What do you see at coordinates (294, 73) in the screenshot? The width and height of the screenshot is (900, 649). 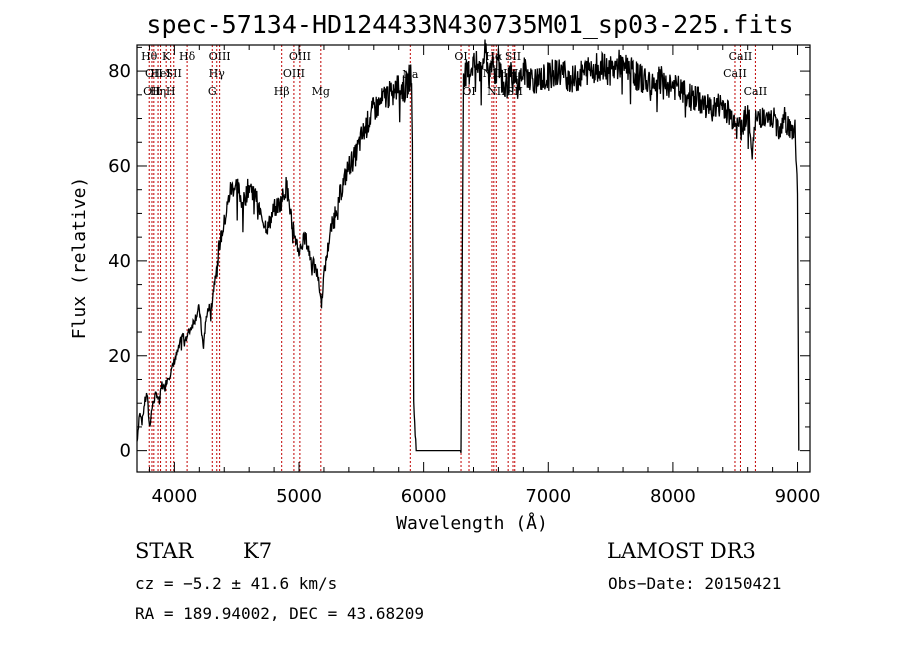 I see `line-label-13: OIII` at bounding box center [294, 73].